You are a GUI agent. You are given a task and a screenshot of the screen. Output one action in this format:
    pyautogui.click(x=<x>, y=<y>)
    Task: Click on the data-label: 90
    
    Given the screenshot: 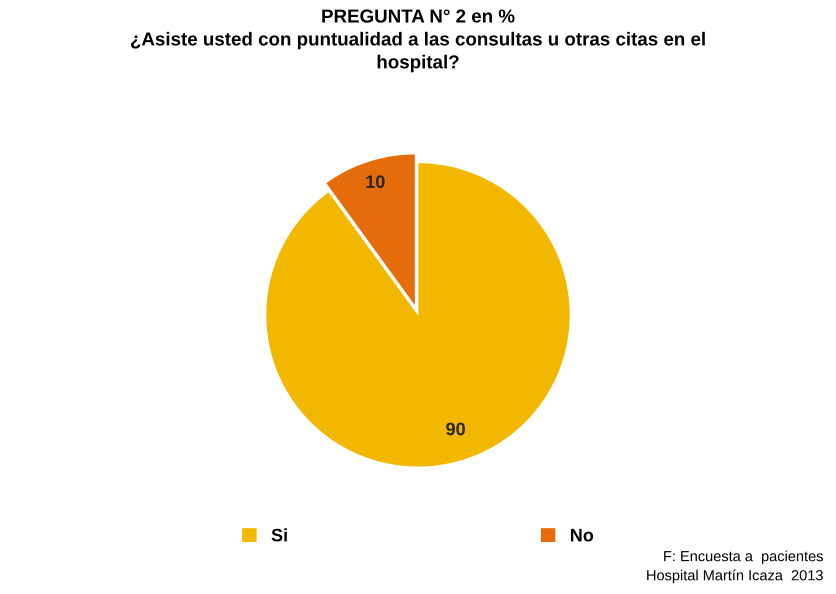 What is the action you would take?
    pyautogui.click(x=455, y=429)
    